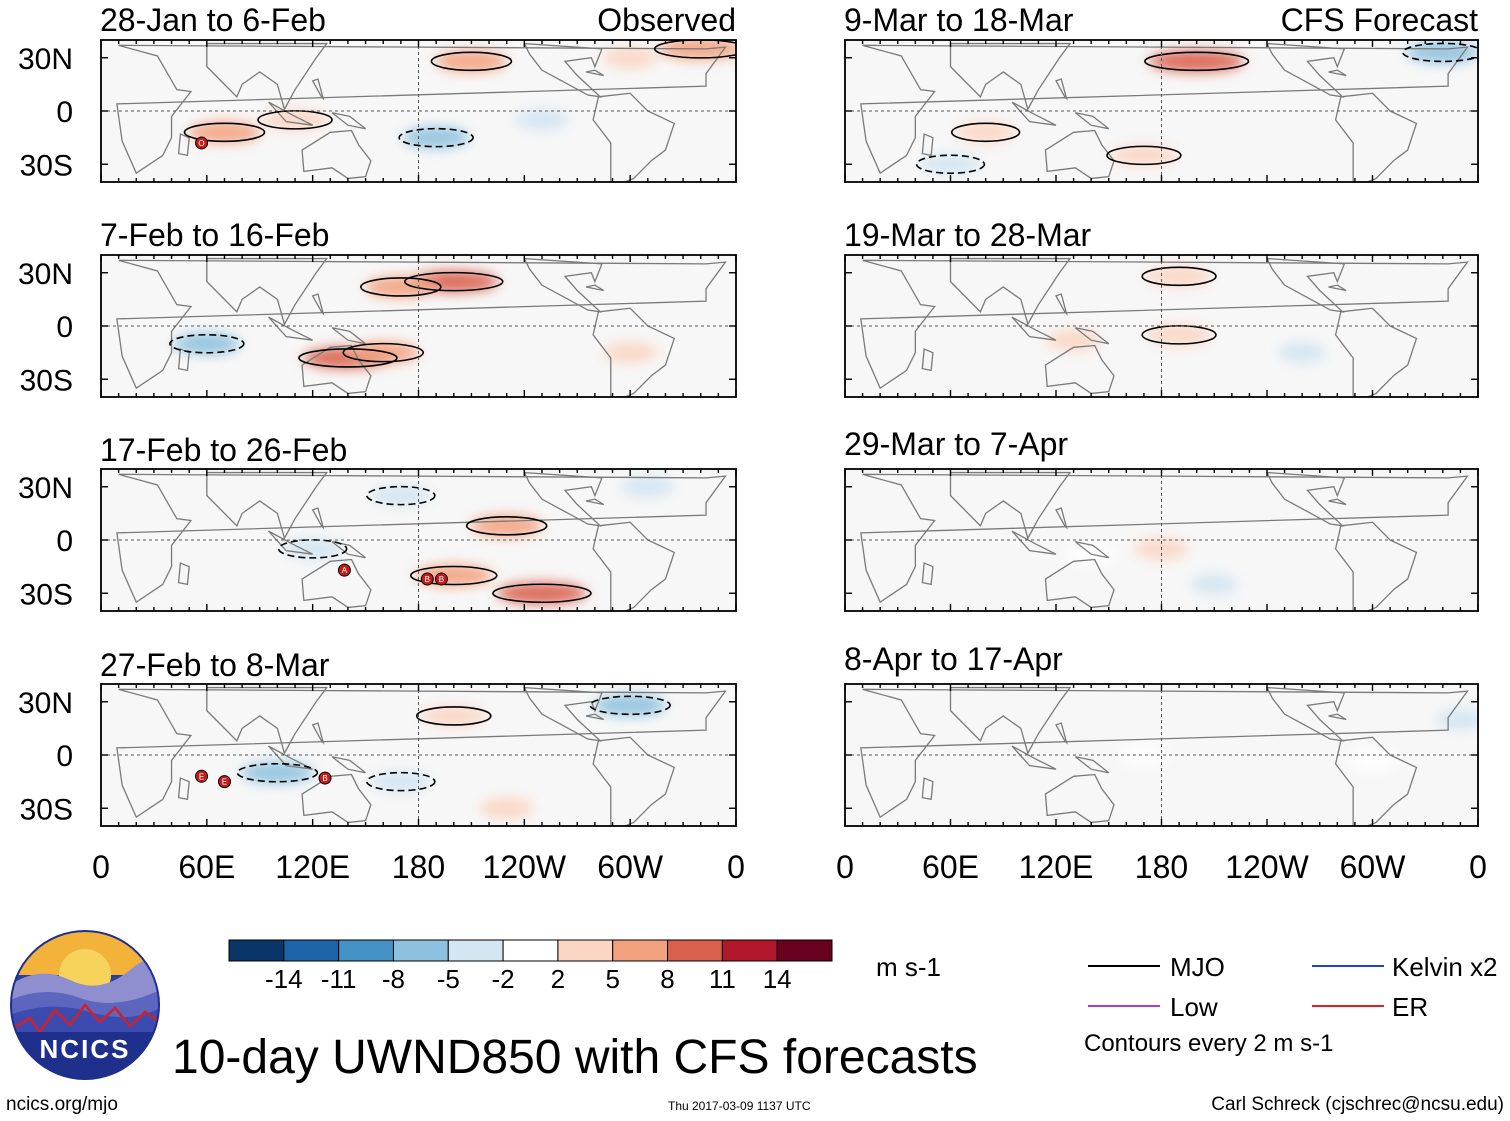 The image size is (1510, 1121). Describe the element at coordinates (1410, 1007) in the screenshot. I see `legend-label-er: ER` at that location.